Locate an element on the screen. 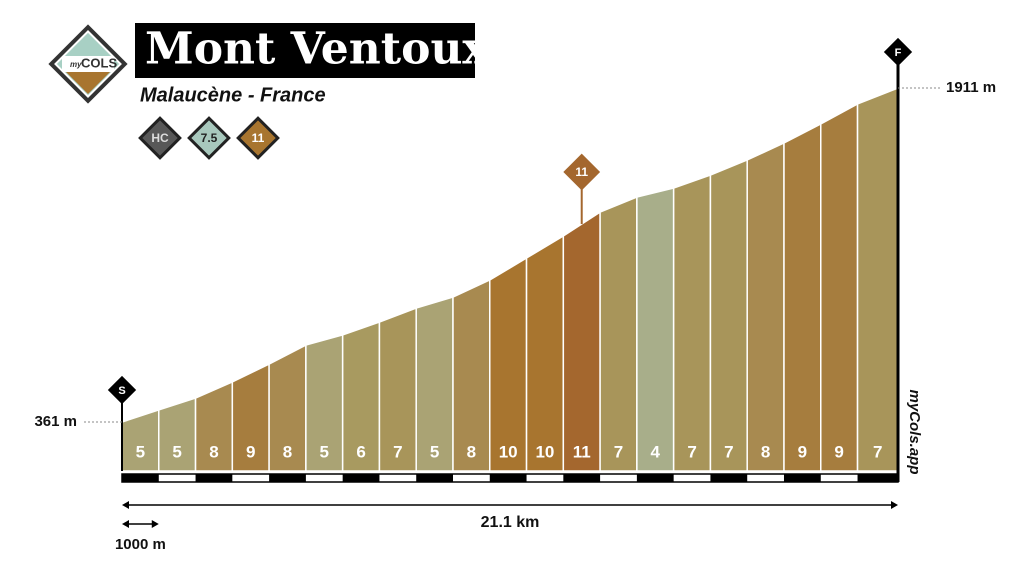 The width and height of the screenshot is (1024, 576). subtitle: Malaucène - France is located at coordinates (233, 95).